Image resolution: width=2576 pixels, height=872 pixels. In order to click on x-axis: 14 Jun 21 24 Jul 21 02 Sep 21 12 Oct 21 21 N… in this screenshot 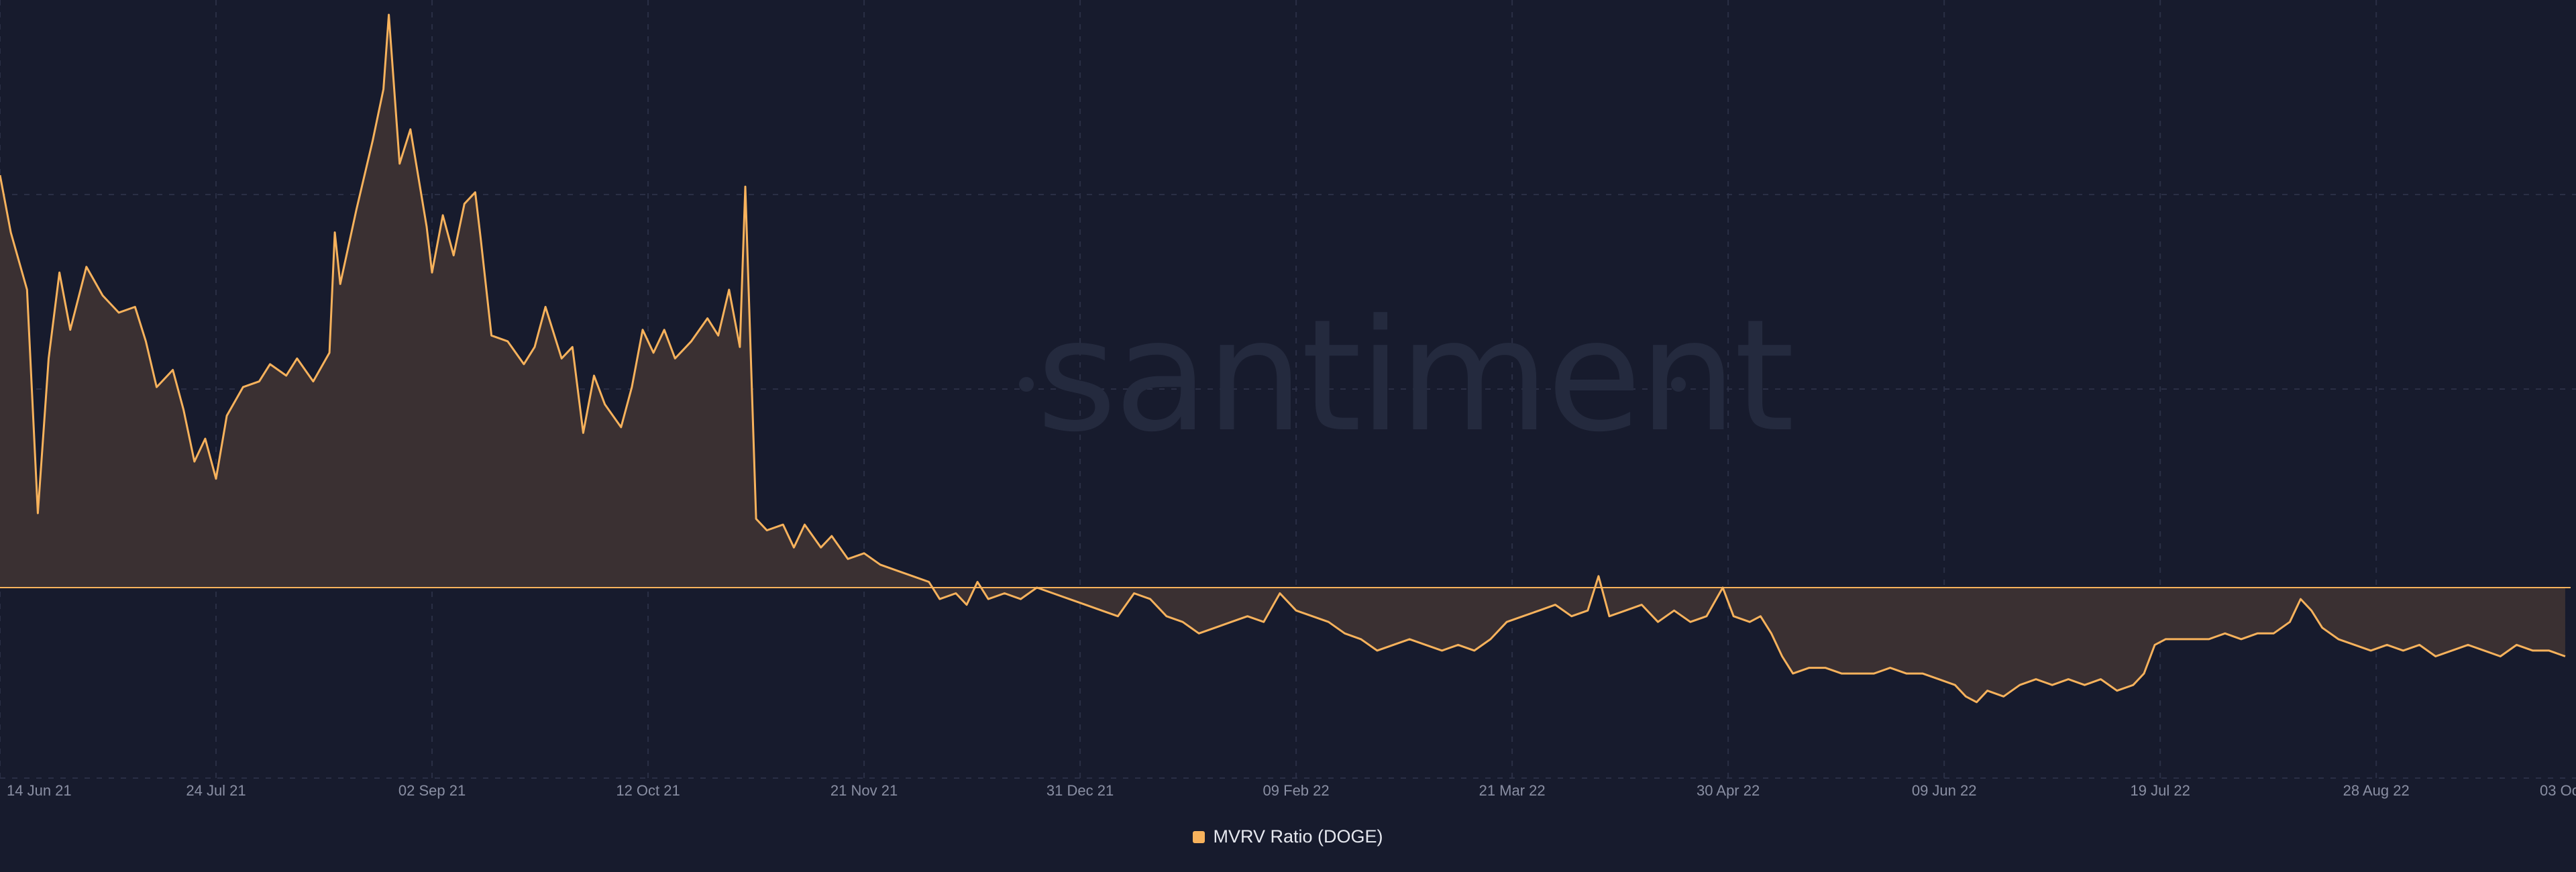, I will do `click(1291, 790)`.